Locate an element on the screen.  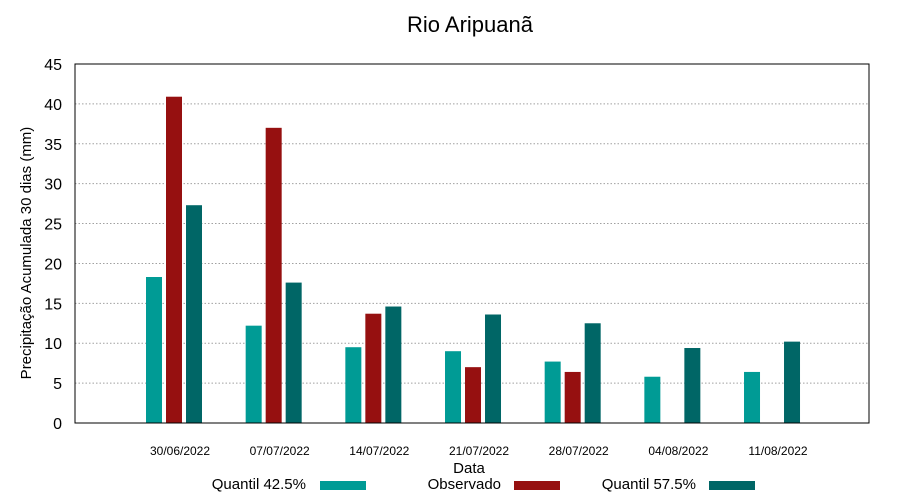
y-tick-label: 45 is located at coordinates (53, 65).